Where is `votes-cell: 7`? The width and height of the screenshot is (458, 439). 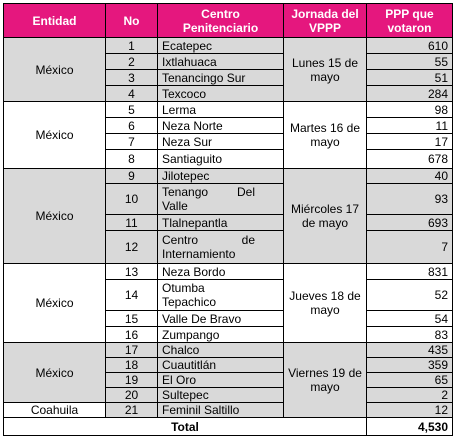 votes-cell: 7 is located at coordinates (409, 247).